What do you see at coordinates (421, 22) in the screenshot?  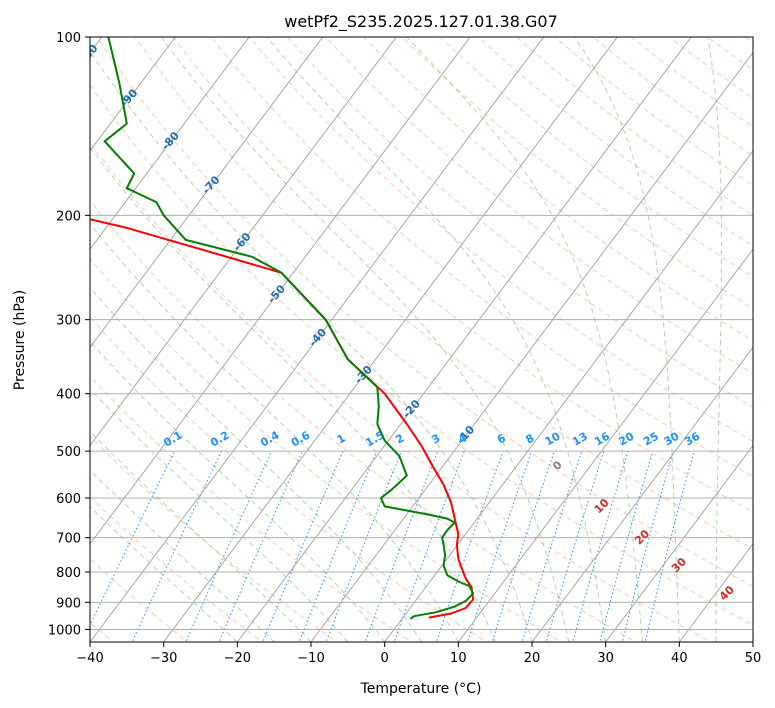 I see `chart-title: wetPf2_S235.2025.127.01.38.G07` at bounding box center [421, 22].